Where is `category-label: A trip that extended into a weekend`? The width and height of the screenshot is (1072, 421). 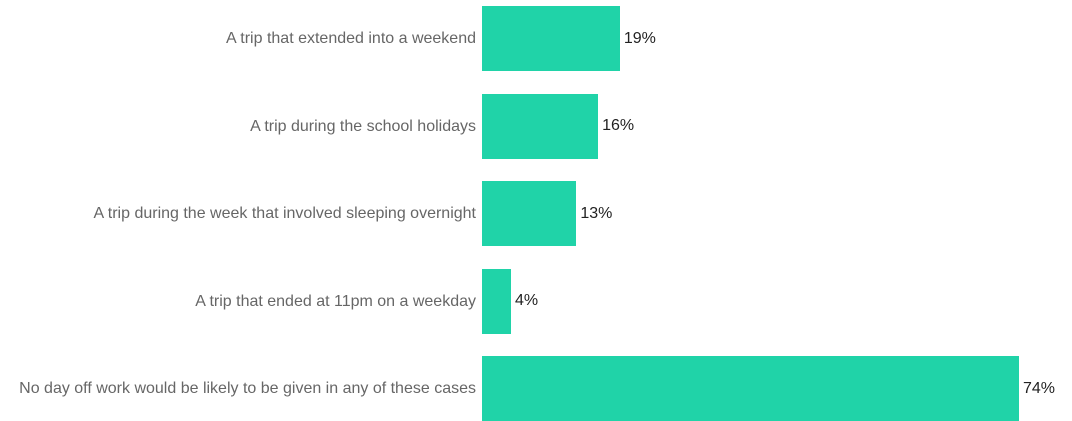 category-label: A trip that extended into a weekend is located at coordinates (351, 38).